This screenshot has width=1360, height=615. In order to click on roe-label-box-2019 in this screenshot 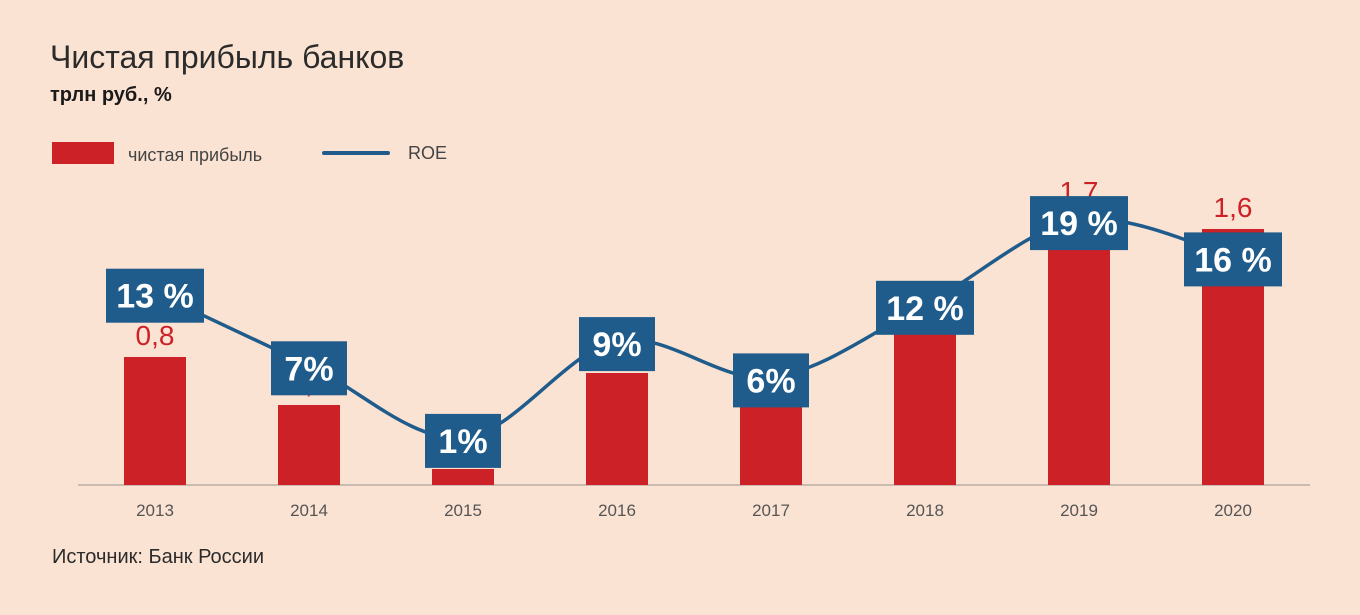, I will do `click(1079, 223)`.